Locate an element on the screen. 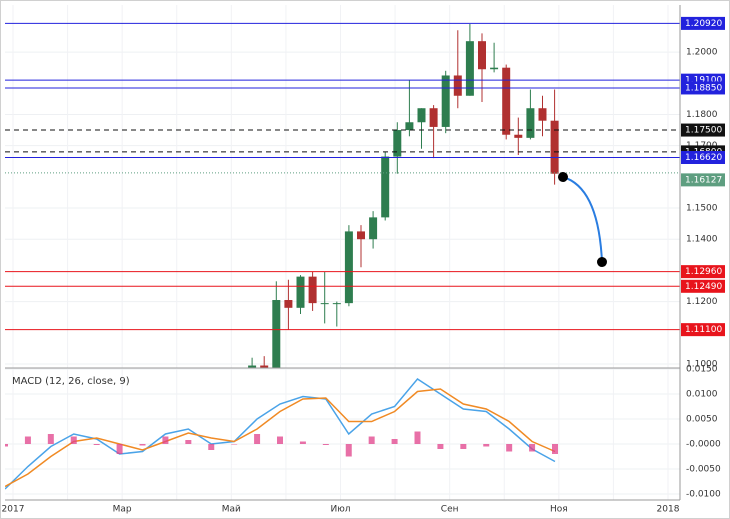  x-tick-label: Мар is located at coordinates (122, 510).